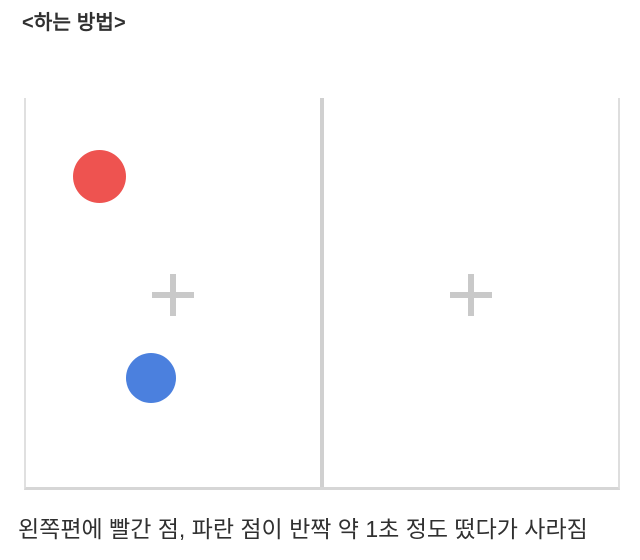  What do you see at coordinates (99, 176) in the screenshot?
I see `red-dot-stimulus` at bounding box center [99, 176].